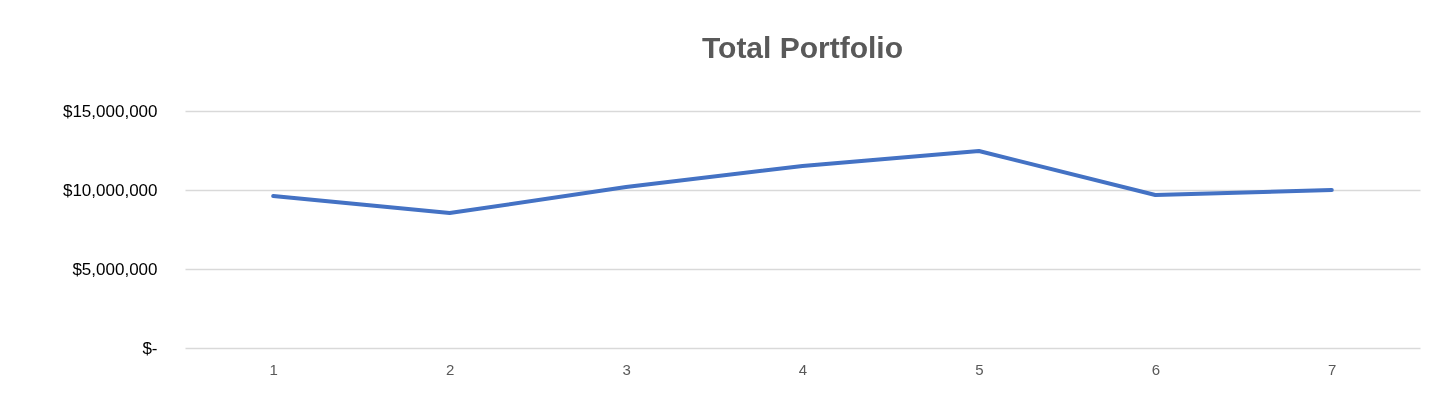 This screenshot has height=407, width=1441. I want to click on x-tick-label: 5, so click(979, 369).